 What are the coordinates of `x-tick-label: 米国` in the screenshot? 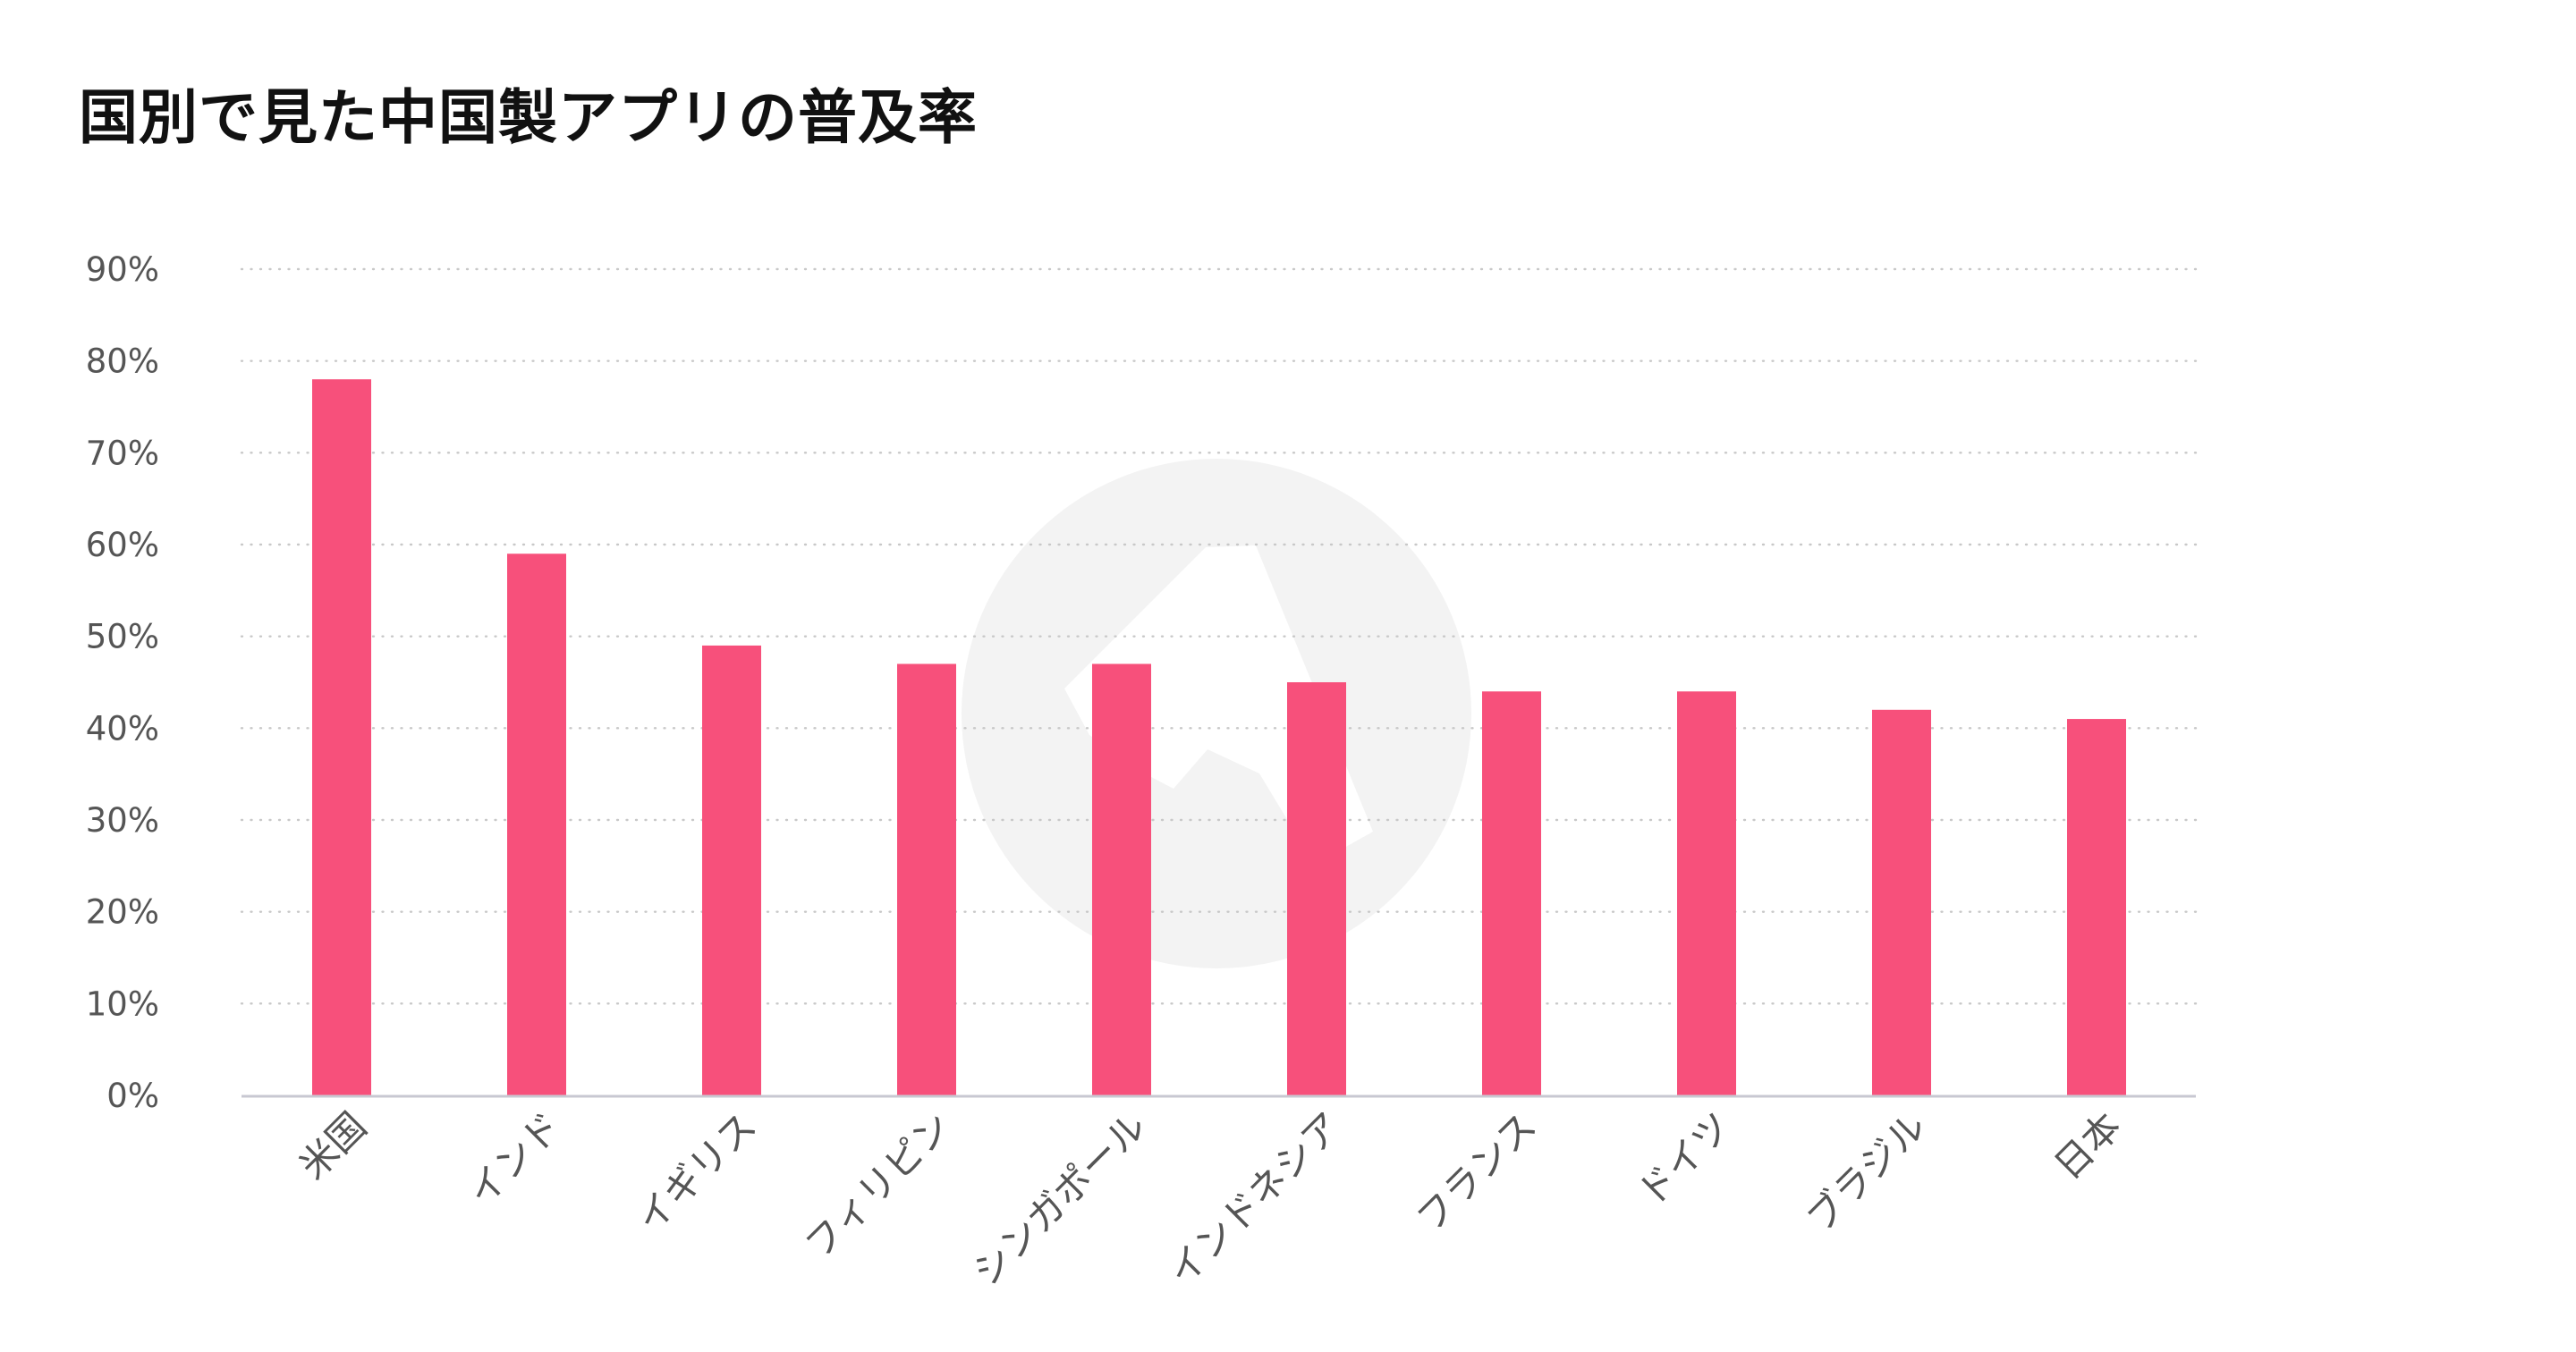 It's located at (333, 1145).